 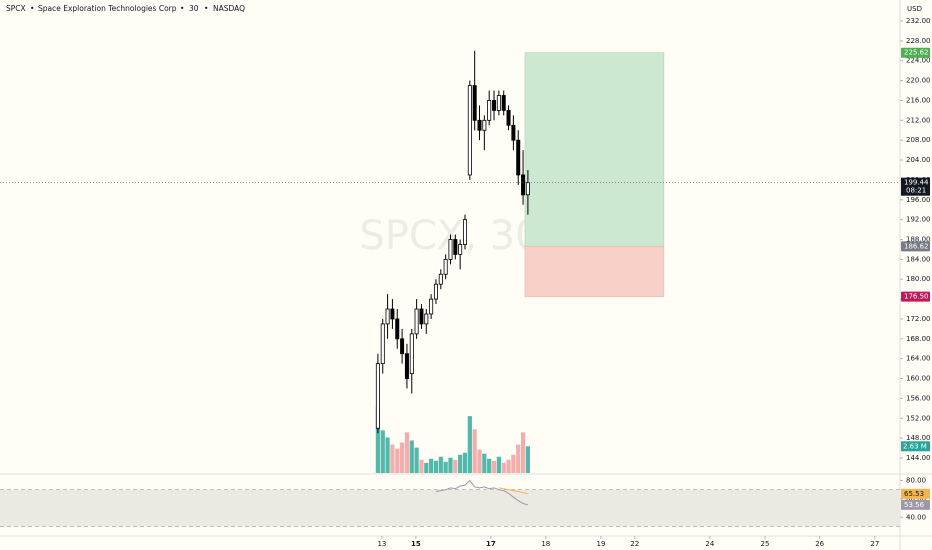 I want to click on y-tick-label: 148.00, so click(x=918, y=438).